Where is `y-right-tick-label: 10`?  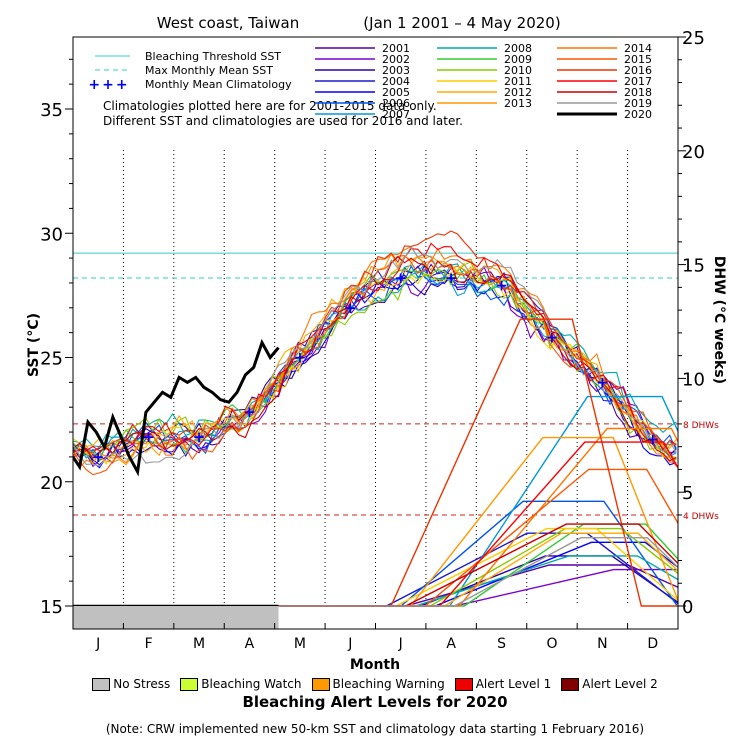
y-right-tick-label: 10 is located at coordinates (693, 379).